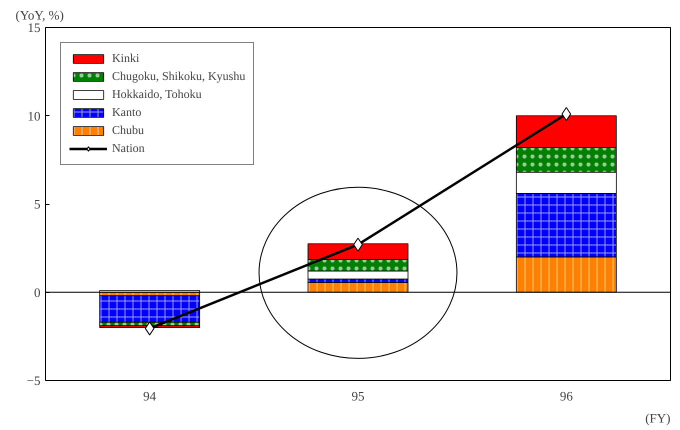 Image resolution: width=680 pixels, height=430 pixels. Describe the element at coordinates (37, 292) in the screenshot. I see `y-tick-label: 0` at that location.